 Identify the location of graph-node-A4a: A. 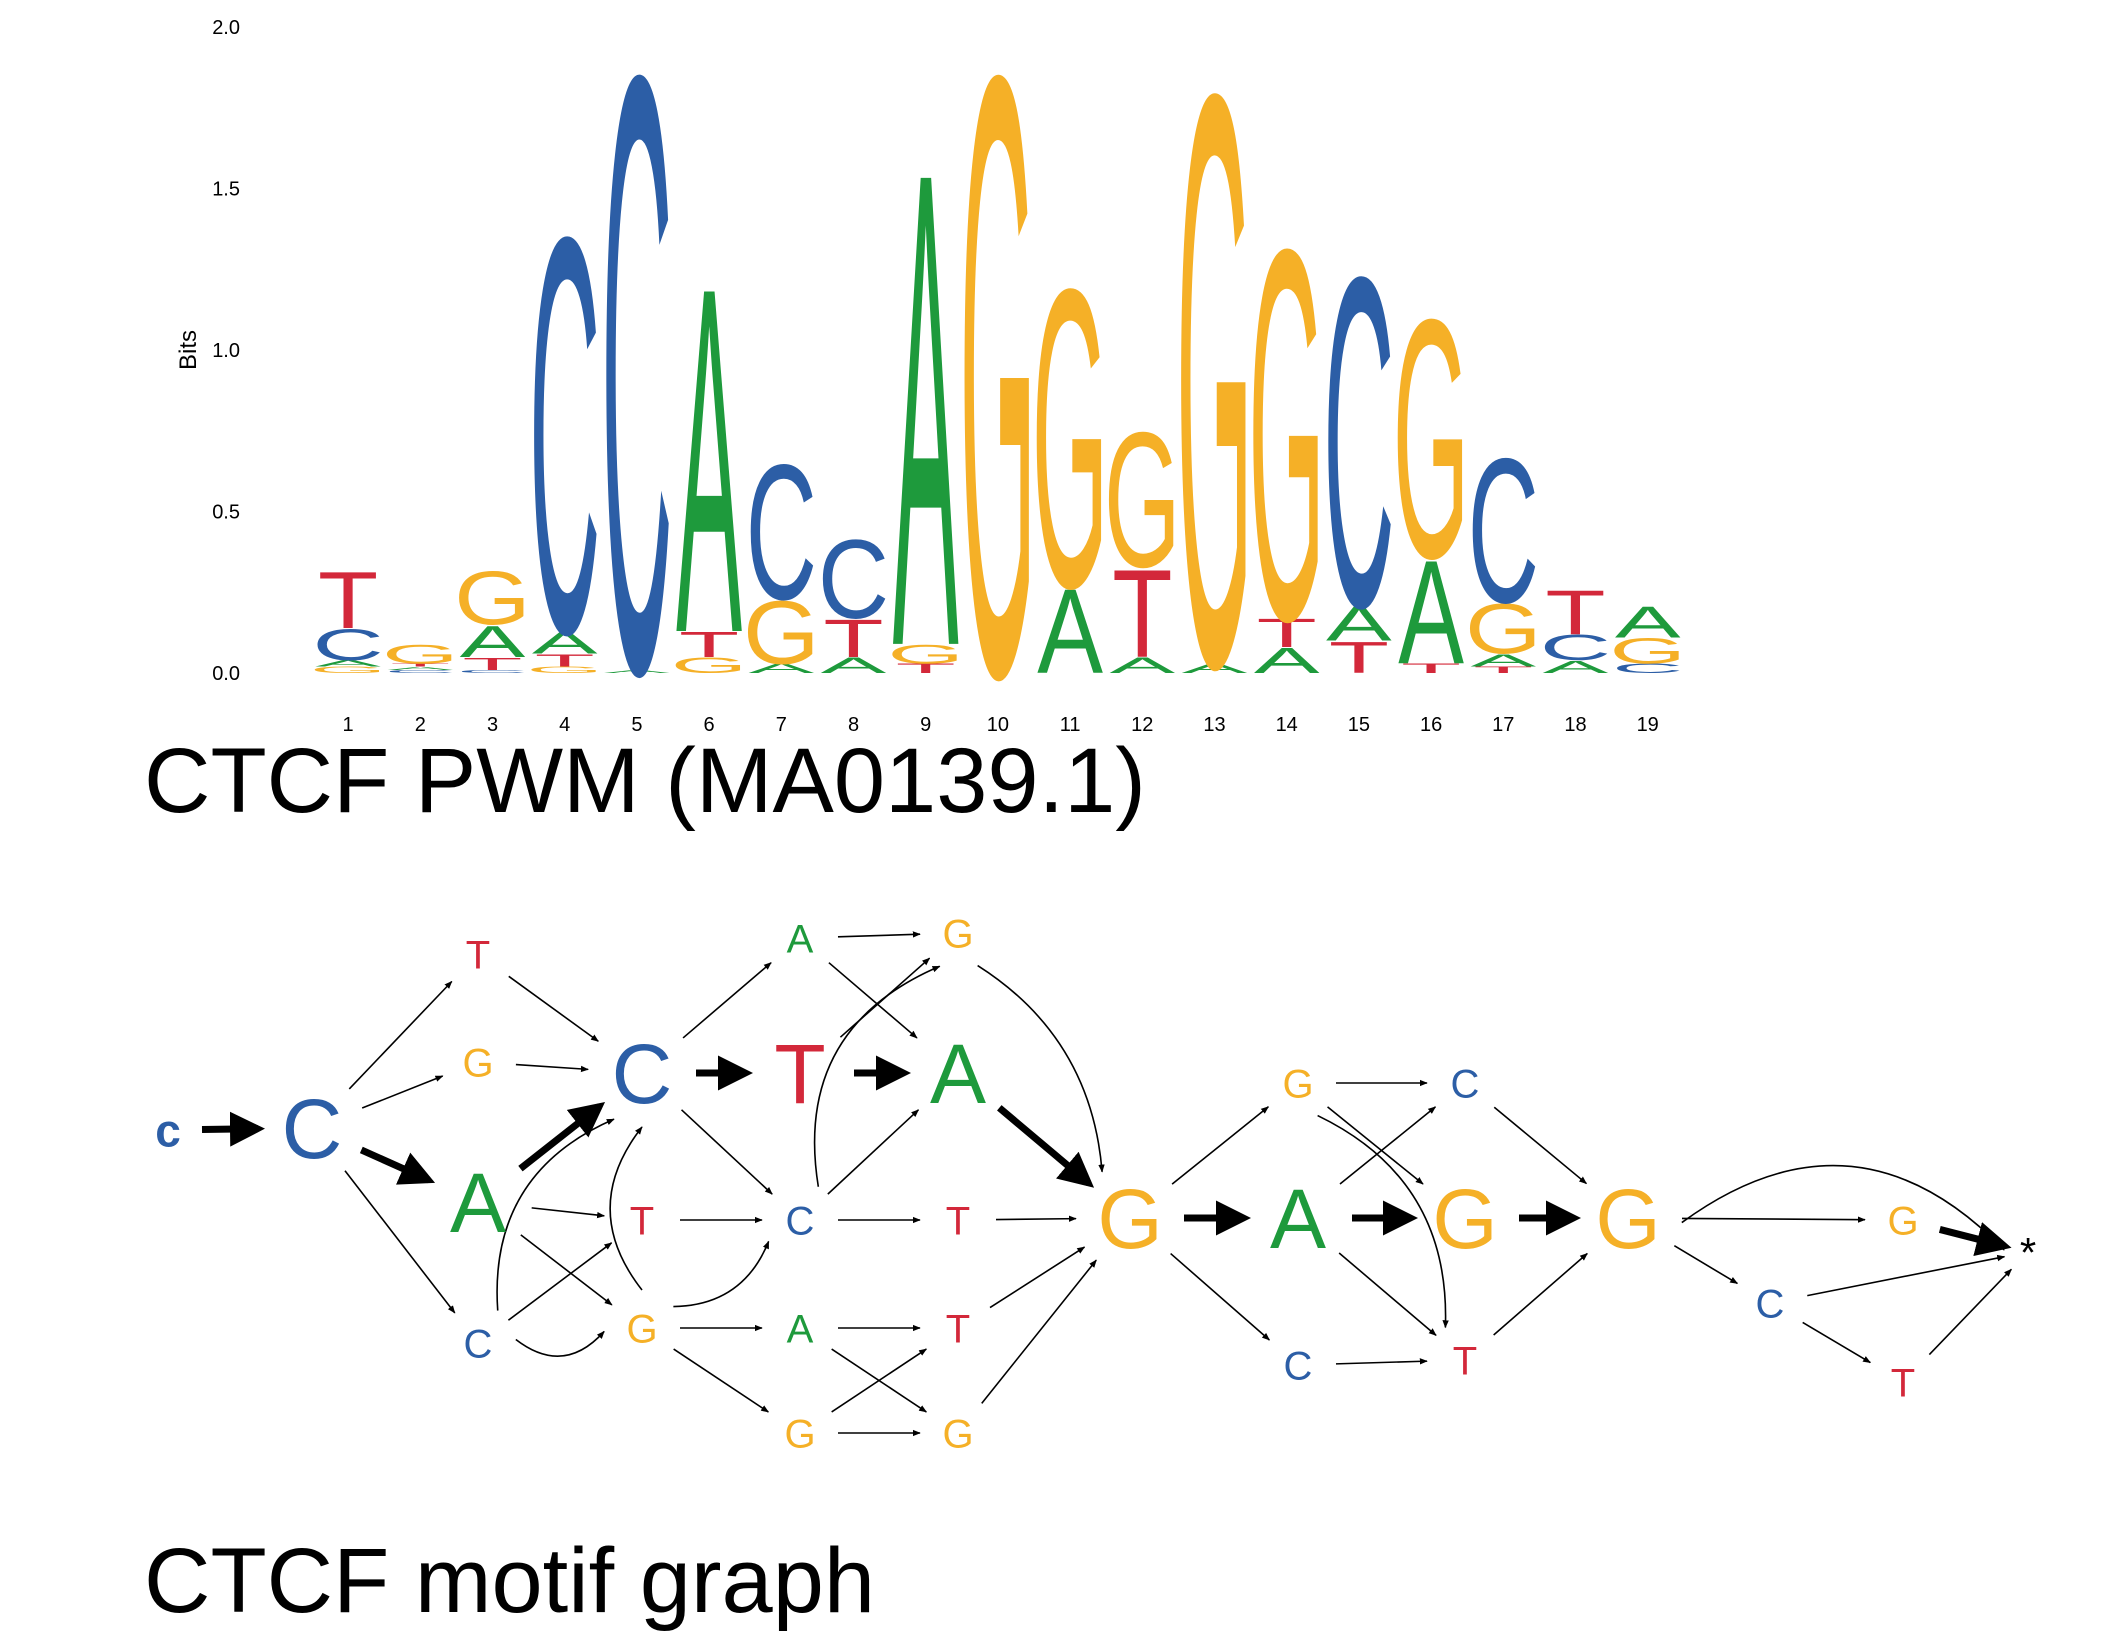
(800, 939).